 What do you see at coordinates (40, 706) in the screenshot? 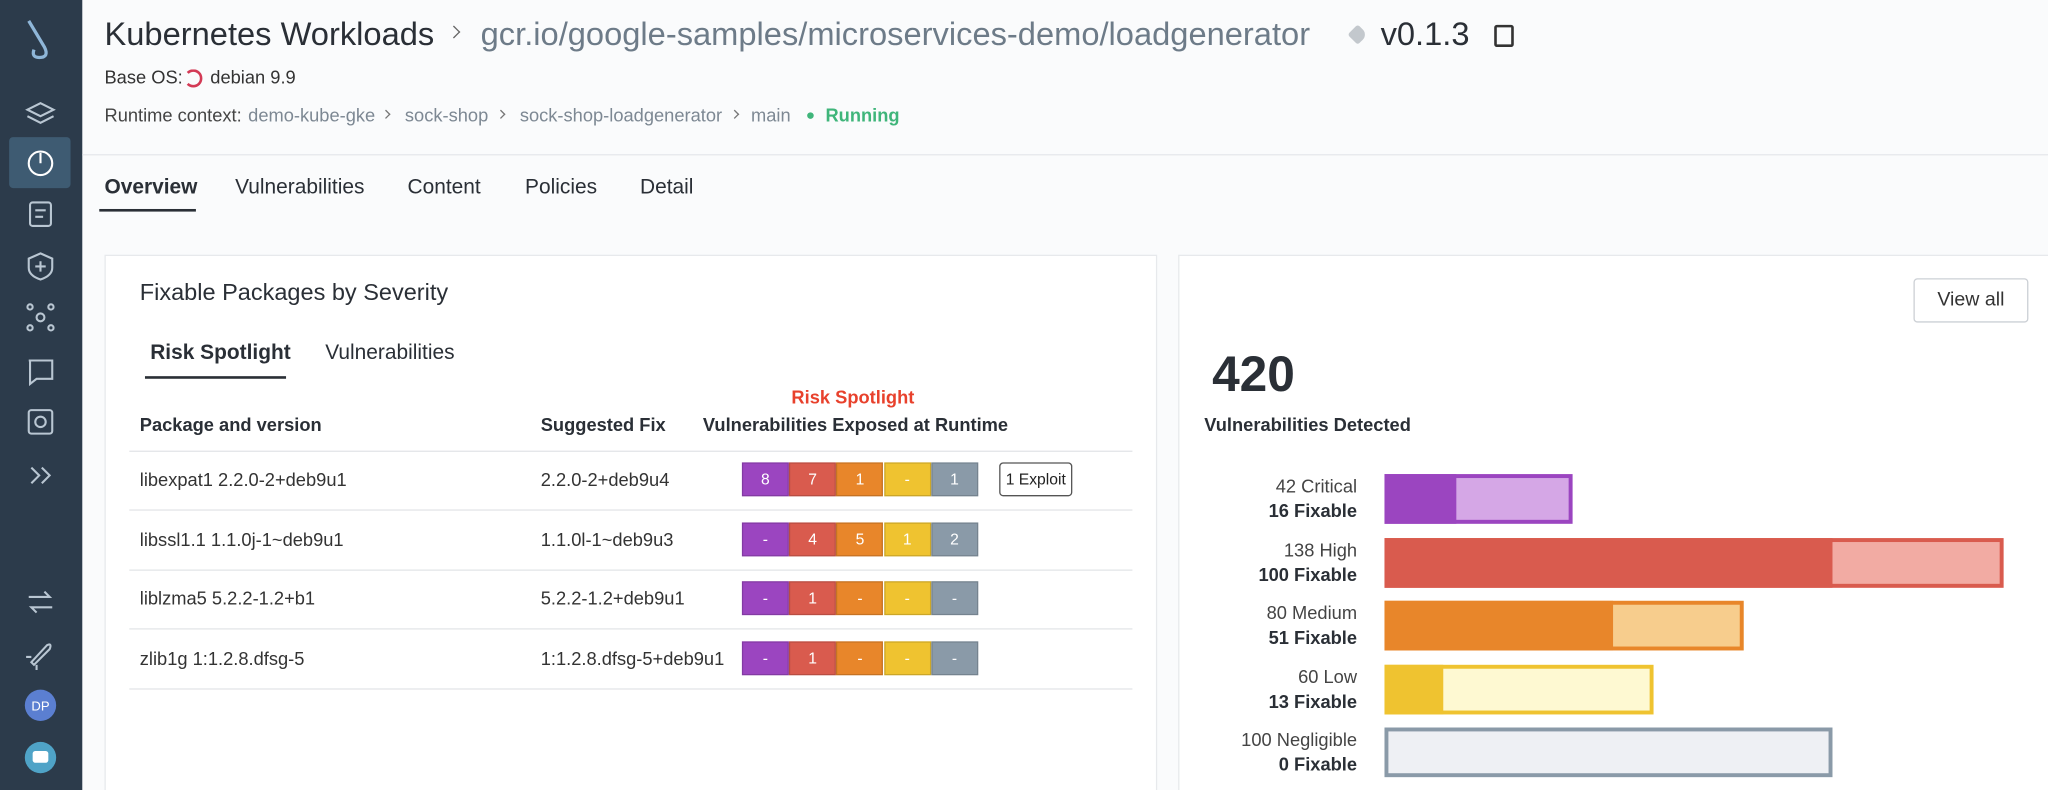
I see `avatar: DP` at bounding box center [40, 706].